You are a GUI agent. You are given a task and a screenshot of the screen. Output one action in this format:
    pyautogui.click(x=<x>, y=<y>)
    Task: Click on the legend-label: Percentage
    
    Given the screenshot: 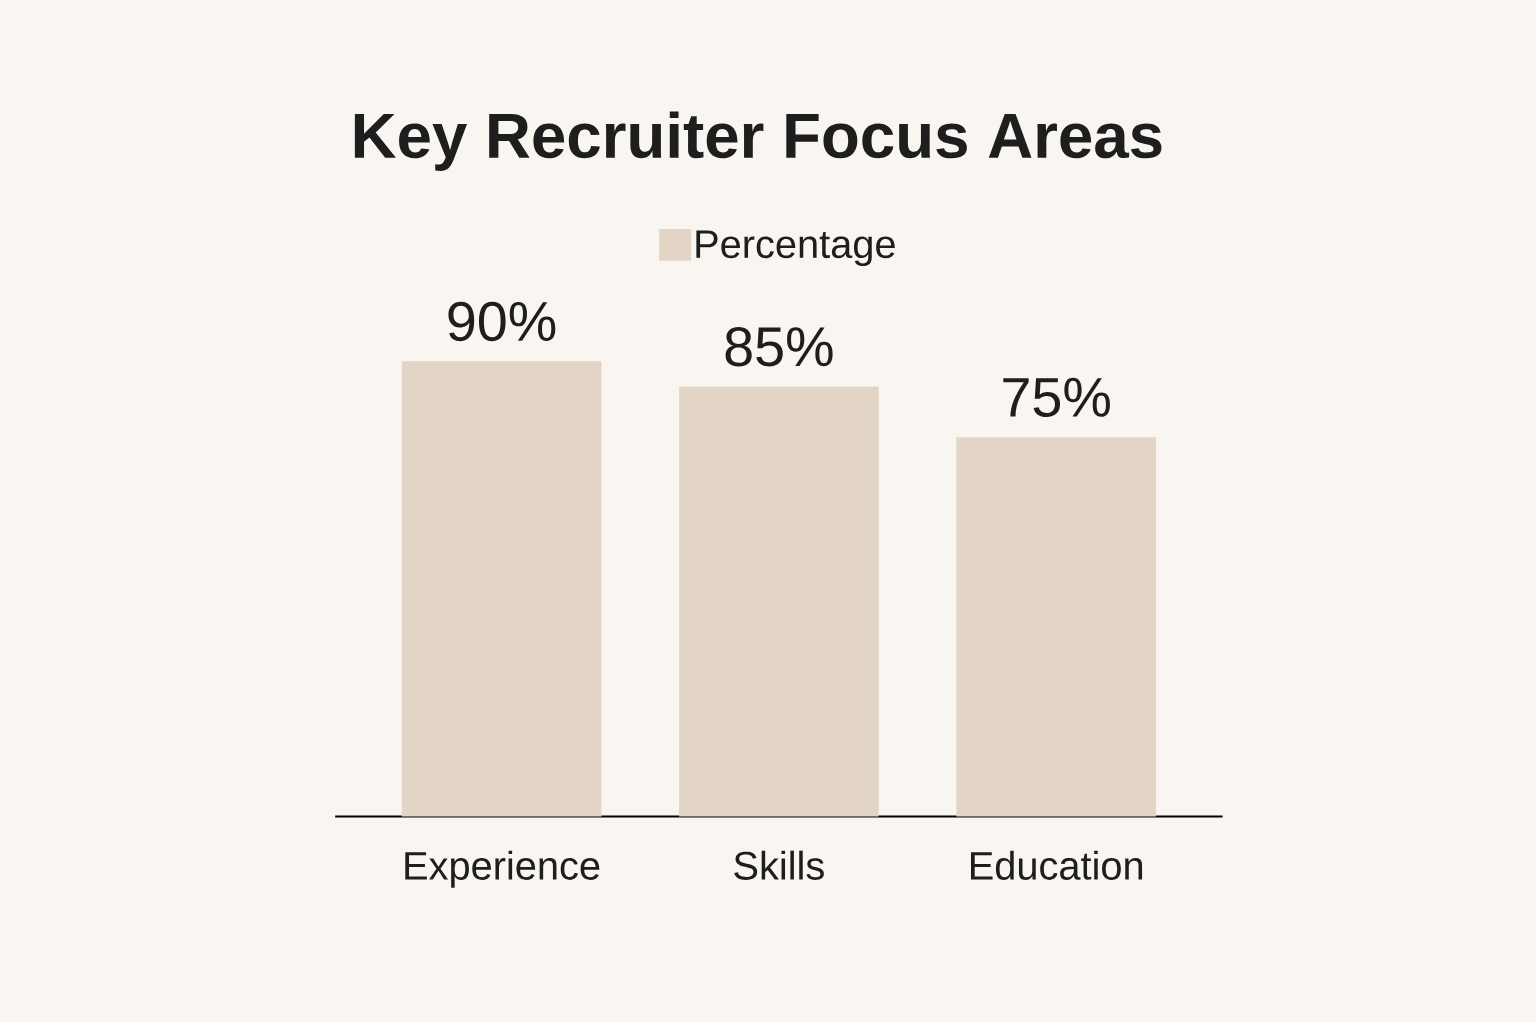 What is the action you would take?
    pyautogui.click(x=795, y=248)
    